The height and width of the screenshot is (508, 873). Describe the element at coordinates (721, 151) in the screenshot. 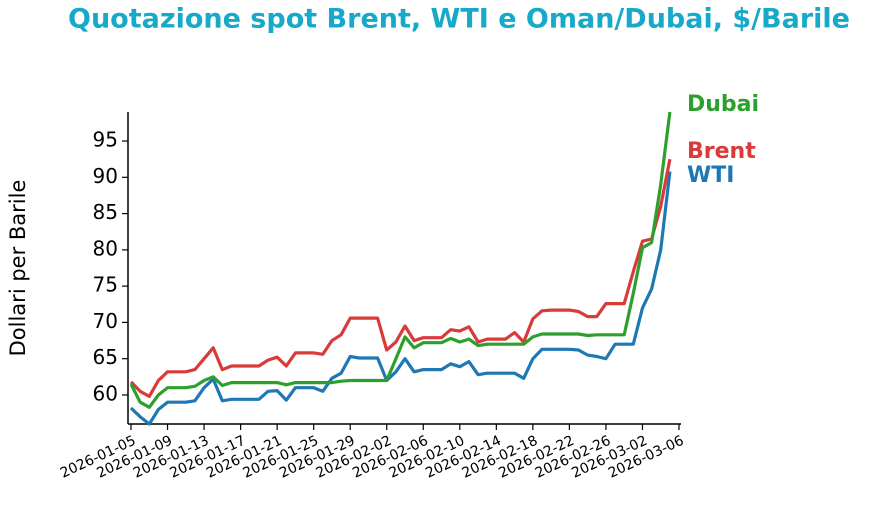

I see `series-label: Brent` at that location.